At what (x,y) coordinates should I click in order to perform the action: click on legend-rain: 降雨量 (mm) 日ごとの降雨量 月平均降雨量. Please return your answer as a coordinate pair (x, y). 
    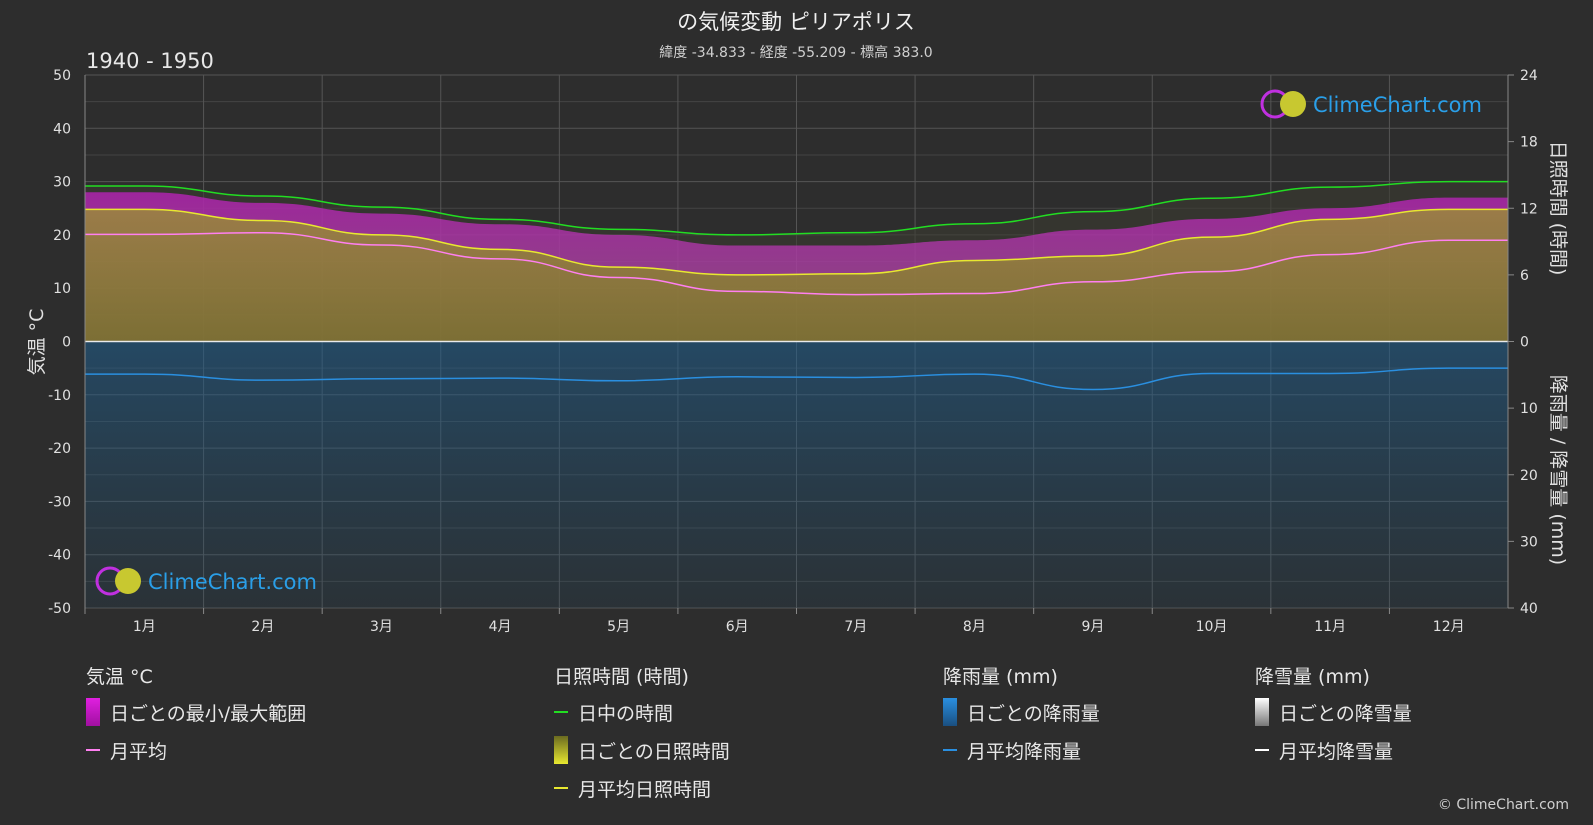
    Looking at the image, I should click on (1021, 719).